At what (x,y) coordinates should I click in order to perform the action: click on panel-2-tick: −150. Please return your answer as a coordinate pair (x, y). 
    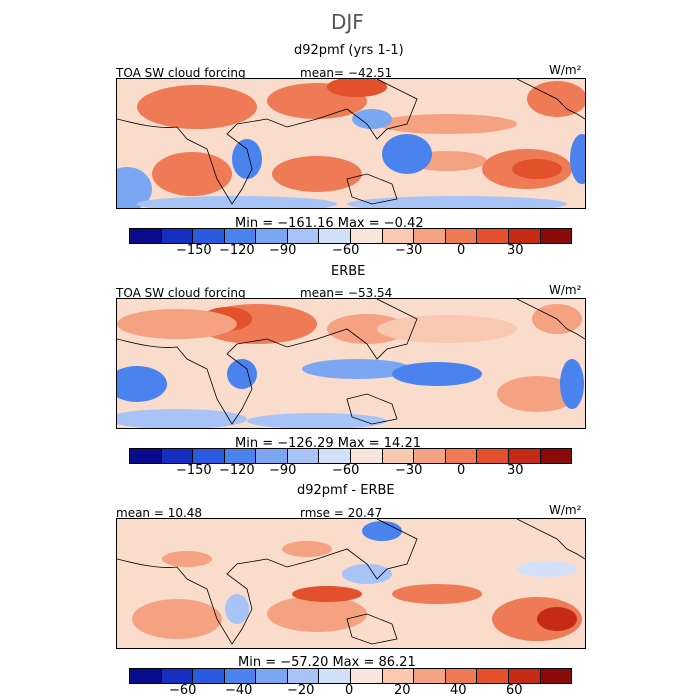
    Looking at the image, I should click on (194, 470).